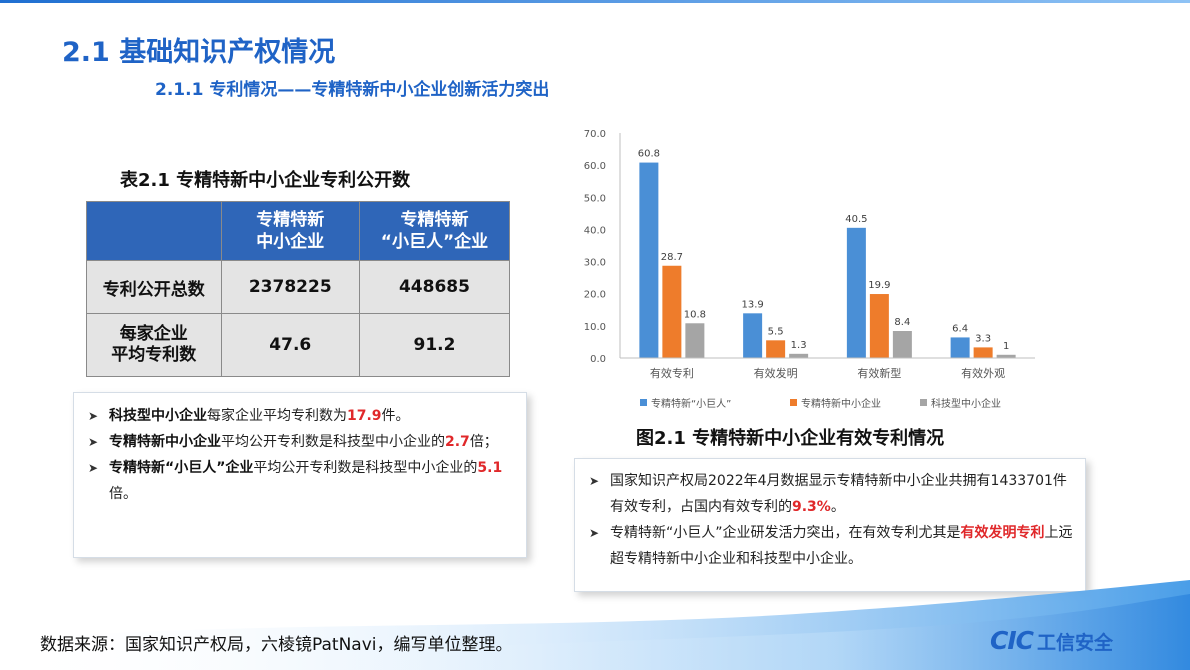 The image size is (1190, 670). What do you see at coordinates (827, 368) in the screenshot?
I see `x-axis: 有效专利 有效发明 有效新型 有效外观` at bounding box center [827, 368].